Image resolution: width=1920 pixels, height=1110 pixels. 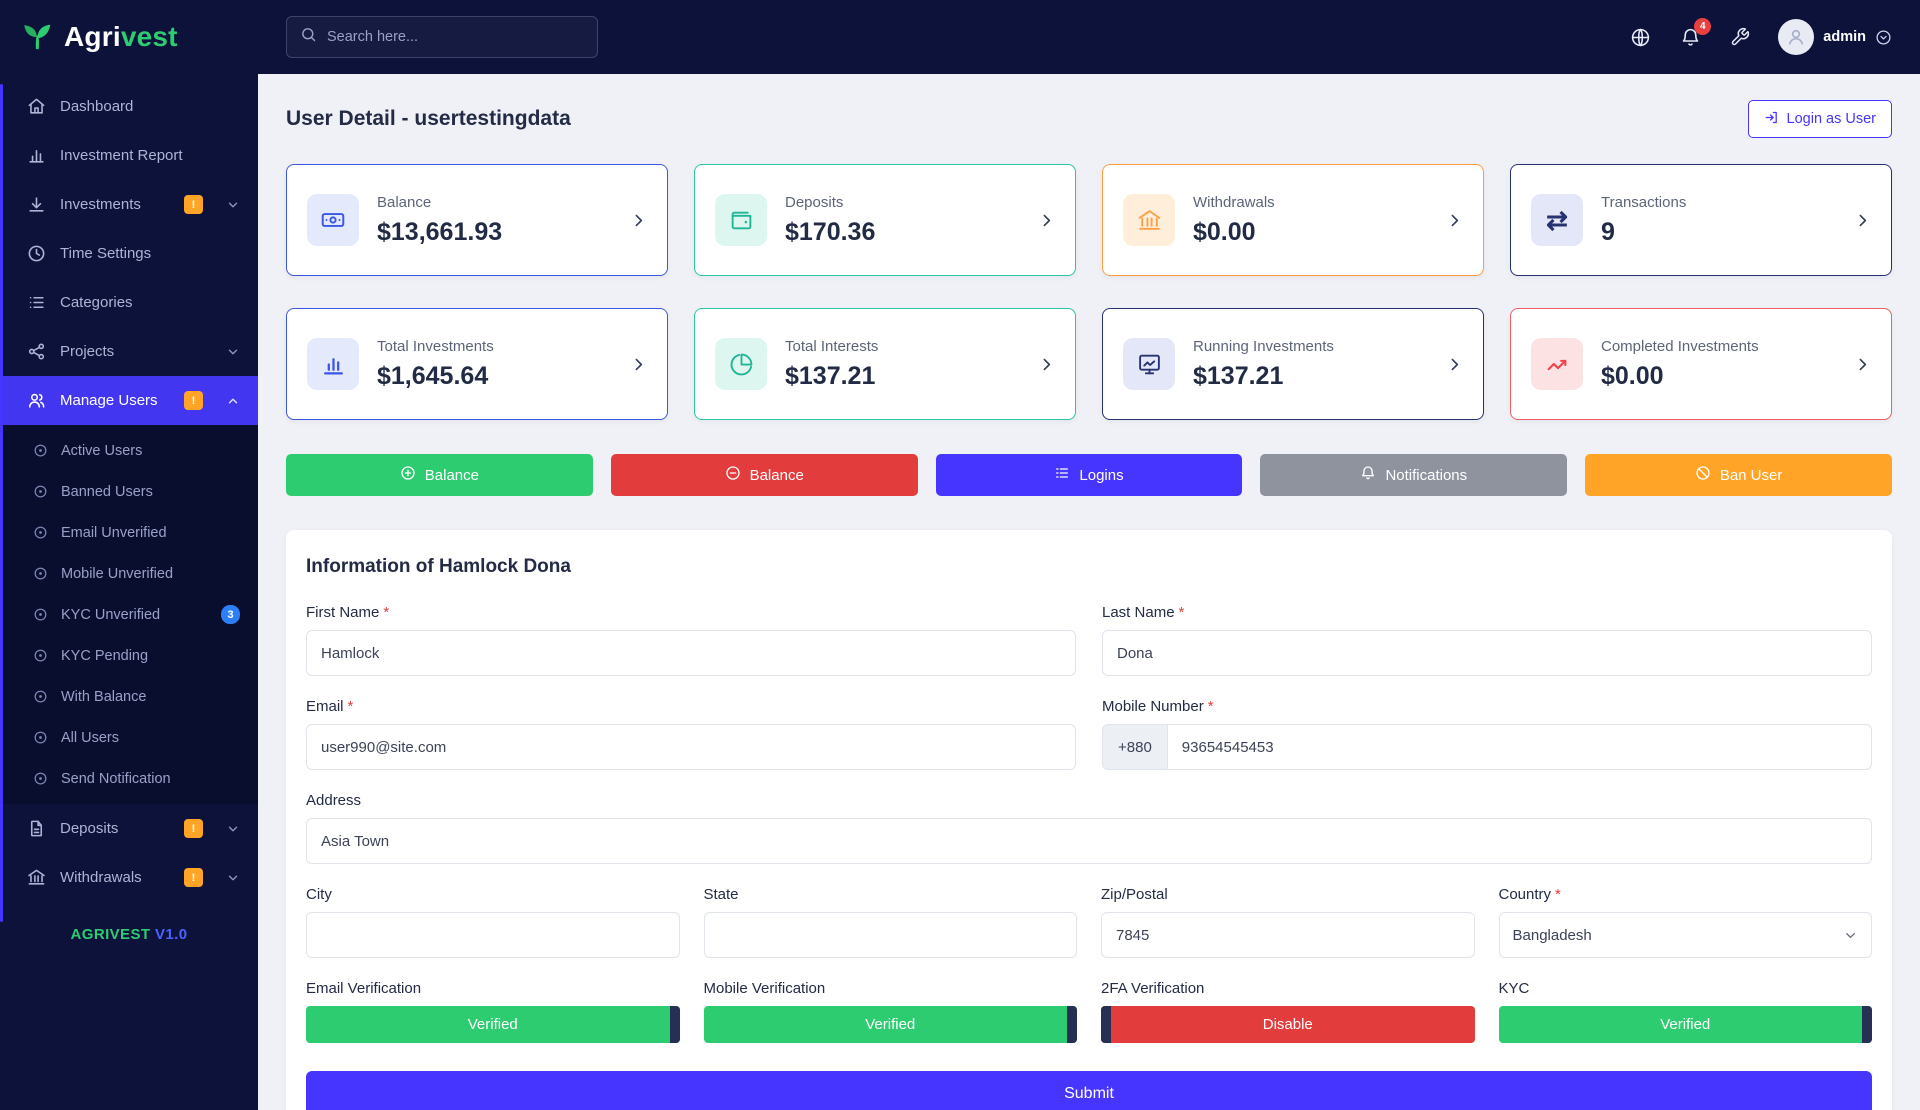 What do you see at coordinates (129, 573) in the screenshot?
I see `sidebar-subitem-mobile-unverified: Mobile Unverified` at bounding box center [129, 573].